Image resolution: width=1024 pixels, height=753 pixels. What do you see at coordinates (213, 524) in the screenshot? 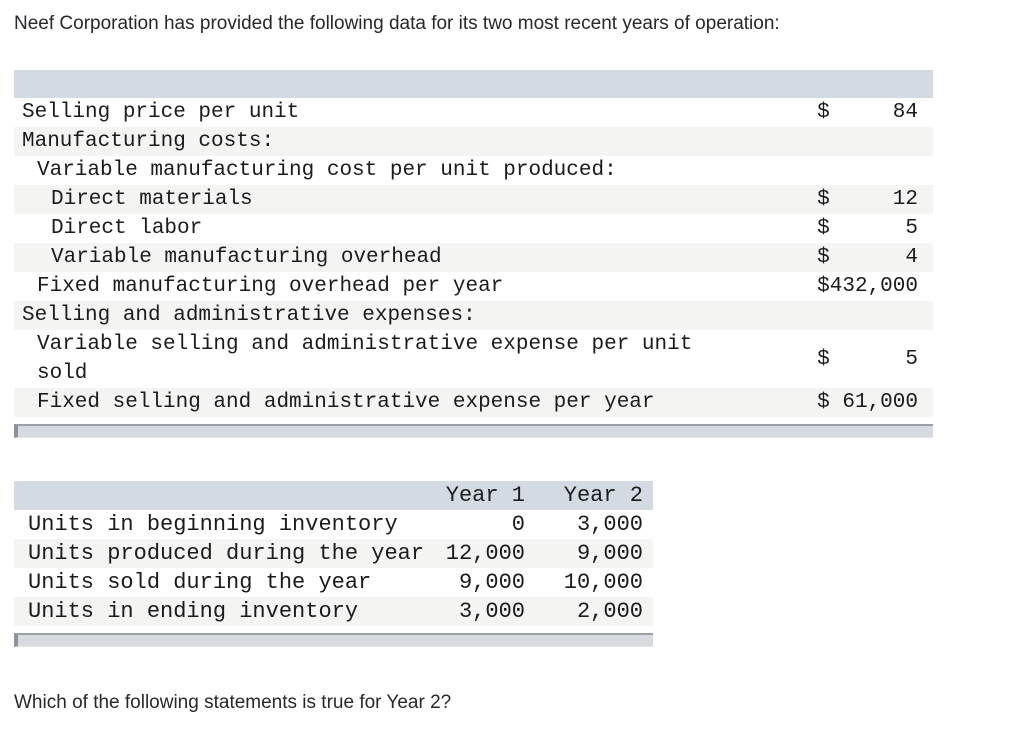
I see `units-row-label: Units in beginning inventory` at bounding box center [213, 524].